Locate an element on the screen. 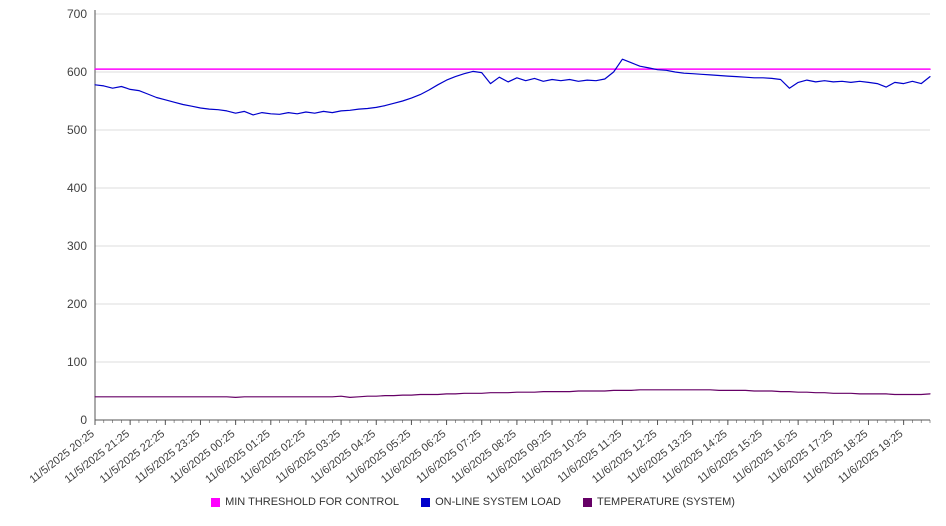 This screenshot has width=946, height=526. legend-item-min-threshold-for-control: MIN THRESHOLD FOR CONTROL is located at coordinates (305, 502).